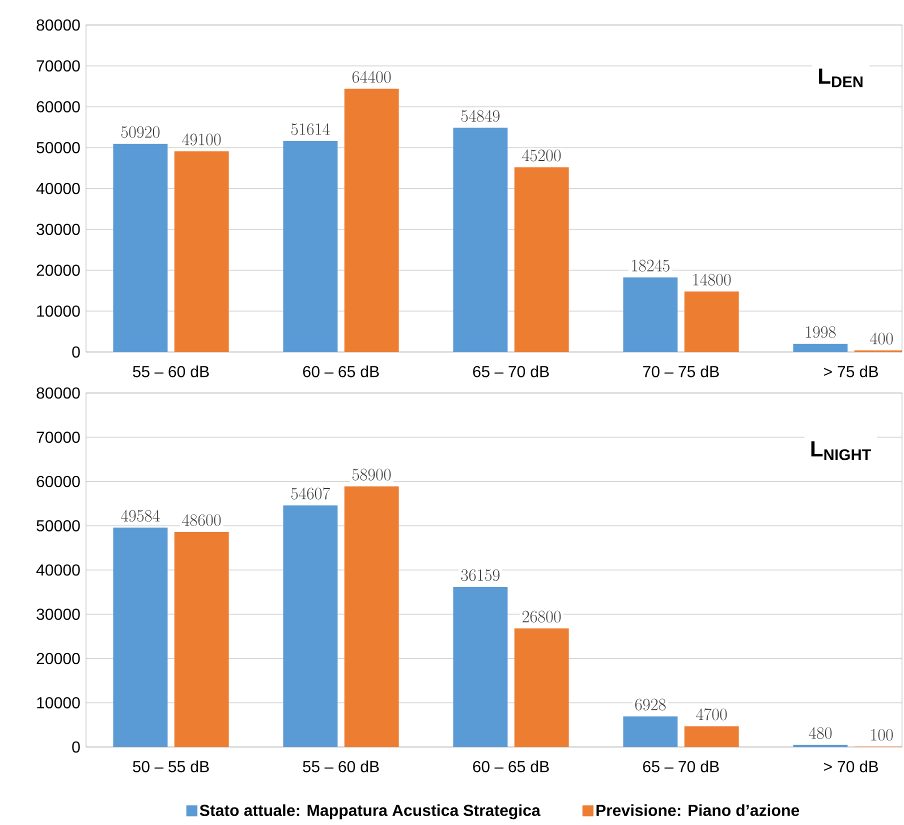 This screenshot has height=825, width=904. What do you see at coordinates (712, 280) in the screenshot?
I see `data-label: 14800` at bounding box center [712, 280].